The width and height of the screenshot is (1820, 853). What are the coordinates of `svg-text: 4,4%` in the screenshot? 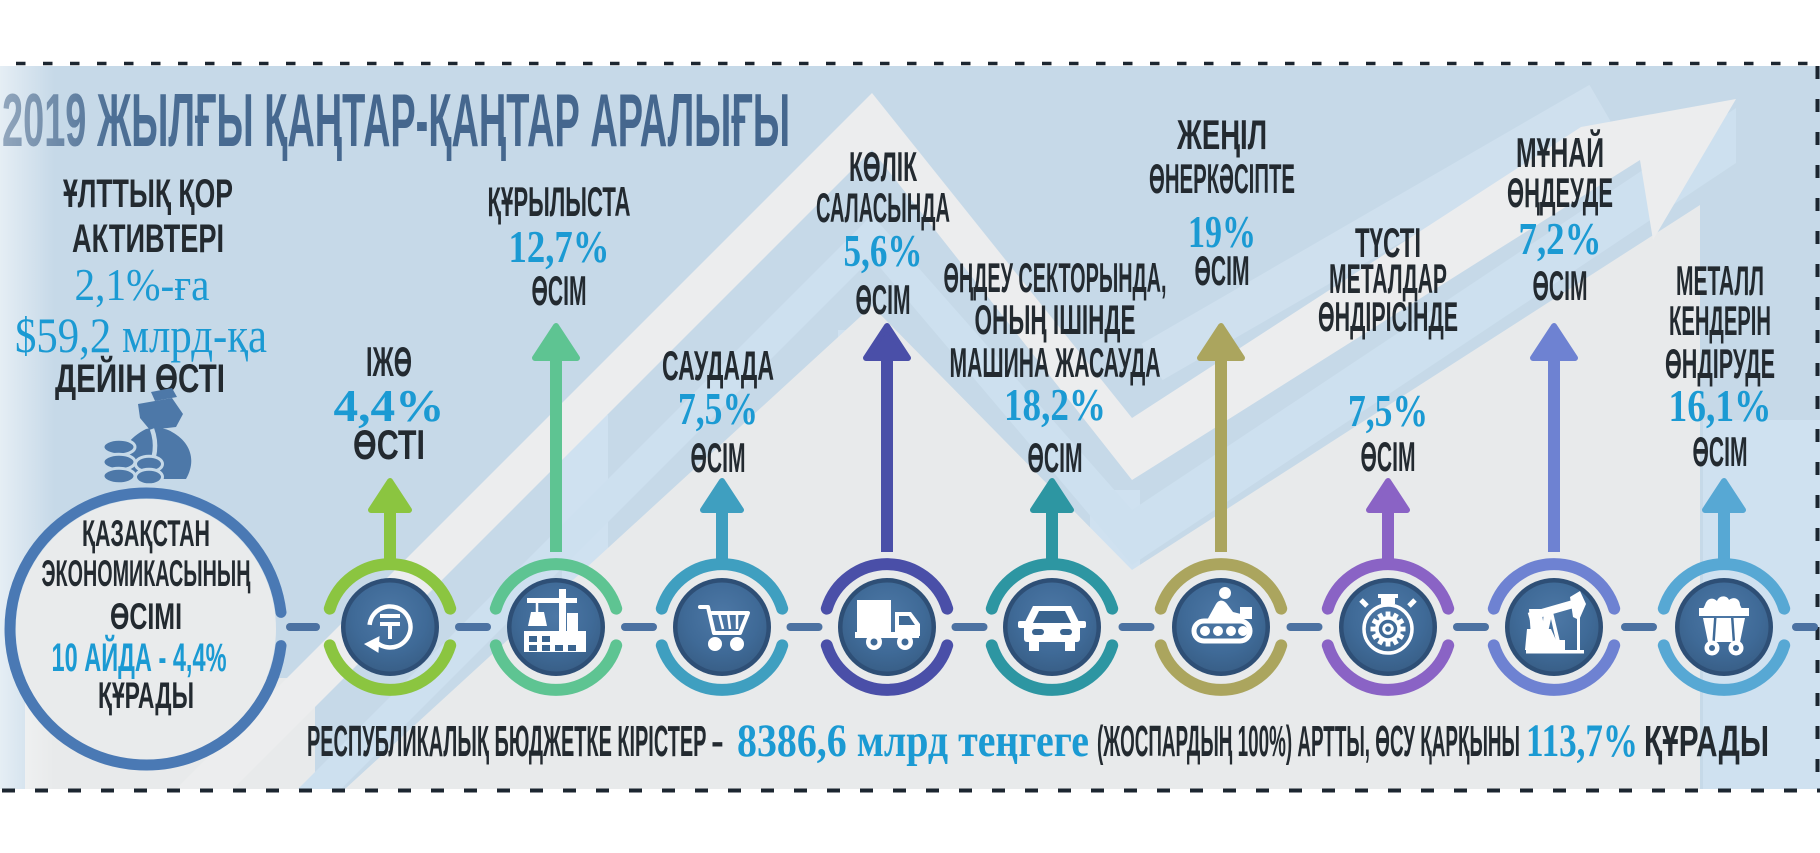 It's located at (389, 405).